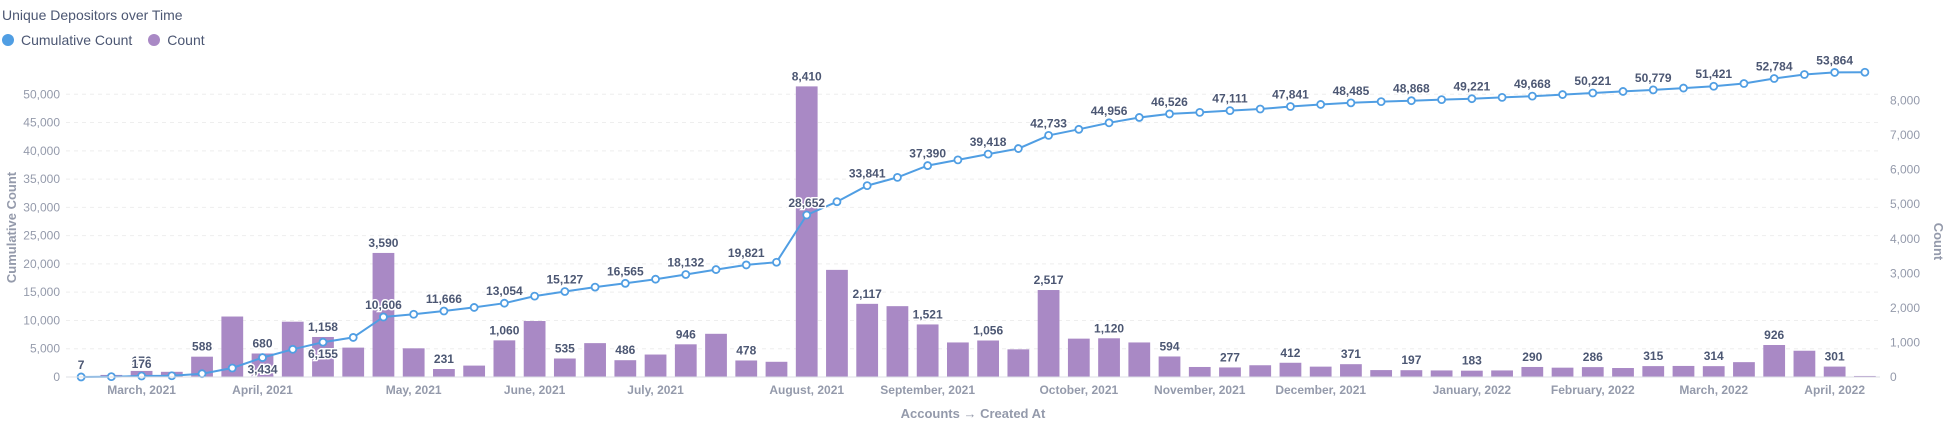 The image size is (1950, 433). I want to click on cumulative-data-label: 19,821, so click(746, 253).